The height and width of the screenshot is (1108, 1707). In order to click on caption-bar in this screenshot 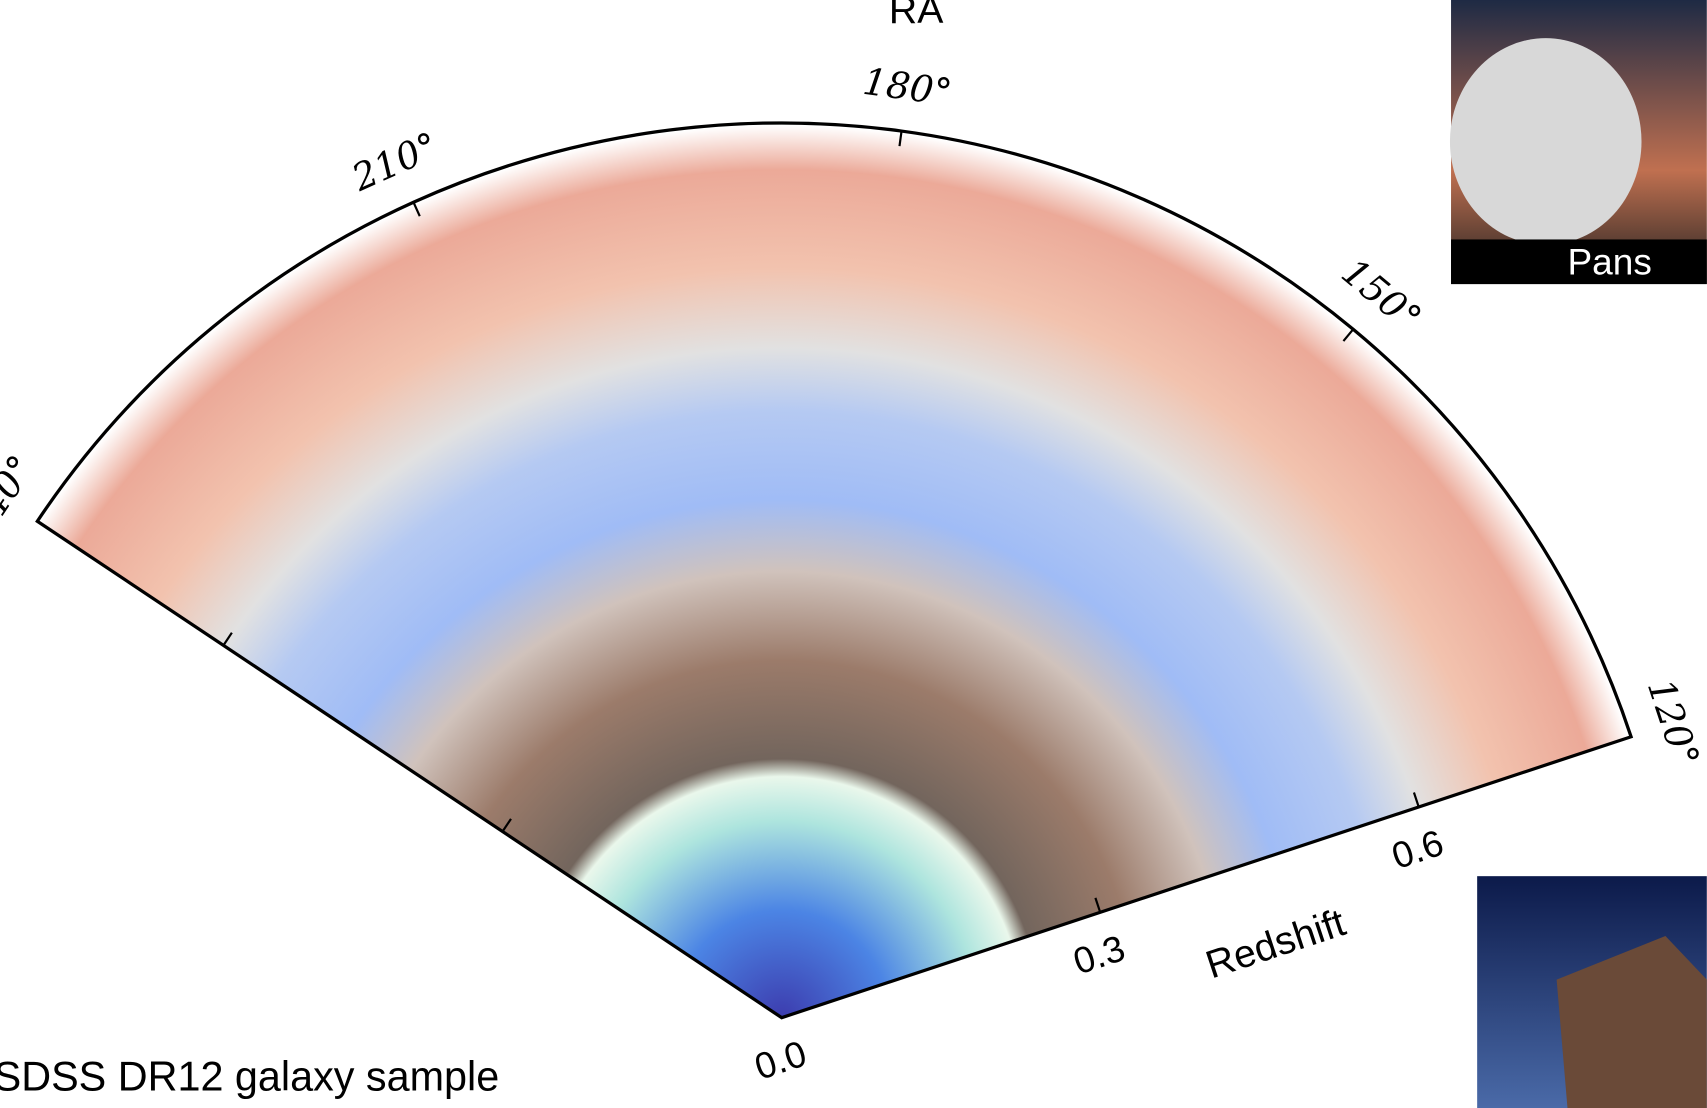, I will do `click(1579, 262)`.